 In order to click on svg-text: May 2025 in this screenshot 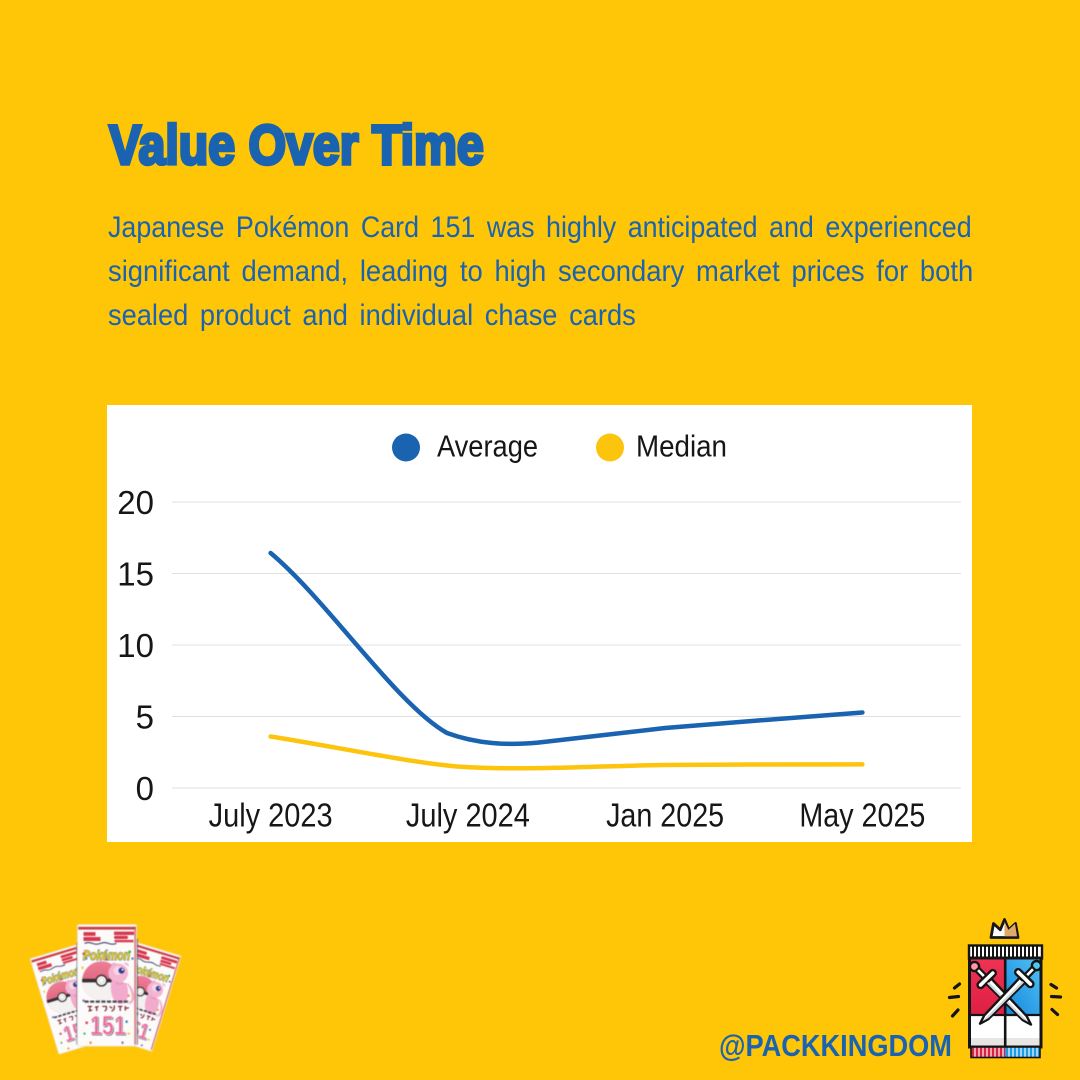, I will do `click(862, 815)`.